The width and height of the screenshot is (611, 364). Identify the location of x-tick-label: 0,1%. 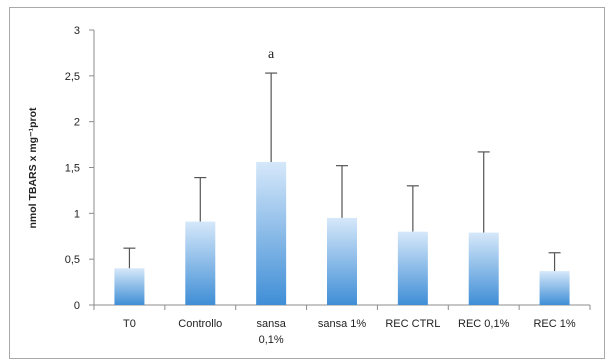
(271, 340).